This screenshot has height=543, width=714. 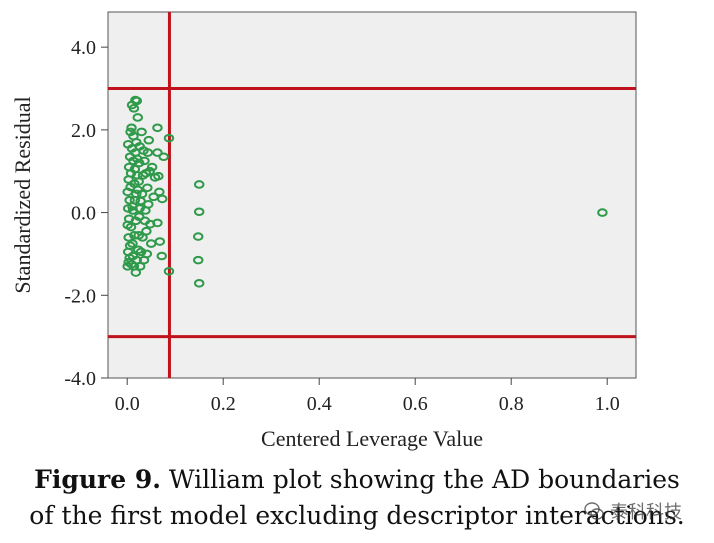 I want to click on x-tick-label: 0.2, so click(x=223, y=404).